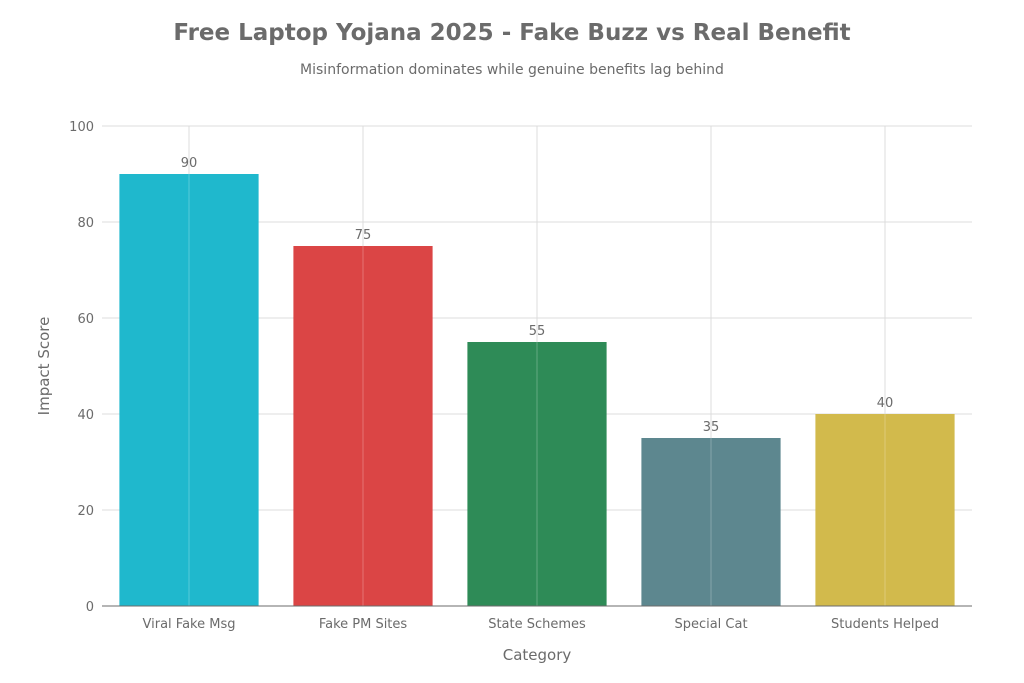 This screenshot has height=683, width=1024. Describe the element at coordinates (710, 624) in the screenshot. I see `x-tick-label: Special Cat` at that location.